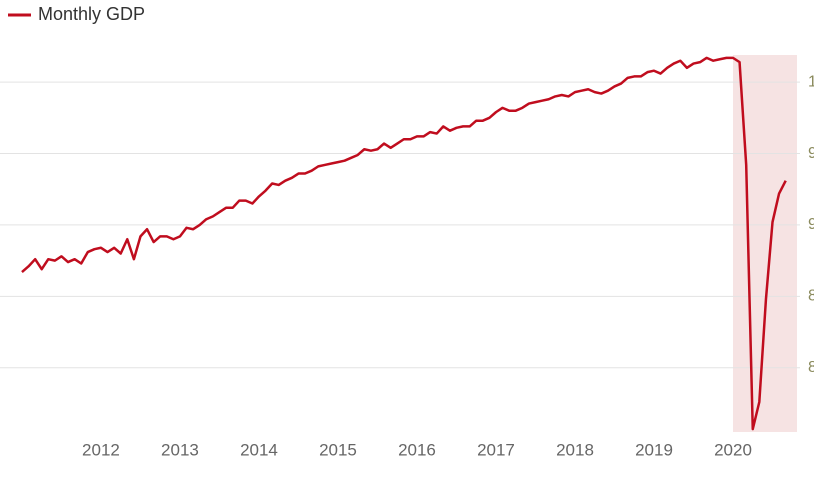 Image resolution: width=814 pixels, height=499 pixels. What do you see at coordinates (101, 449) in the screenshot?
I see `x-tick-label: 2012` at bounding box center [101, 449].